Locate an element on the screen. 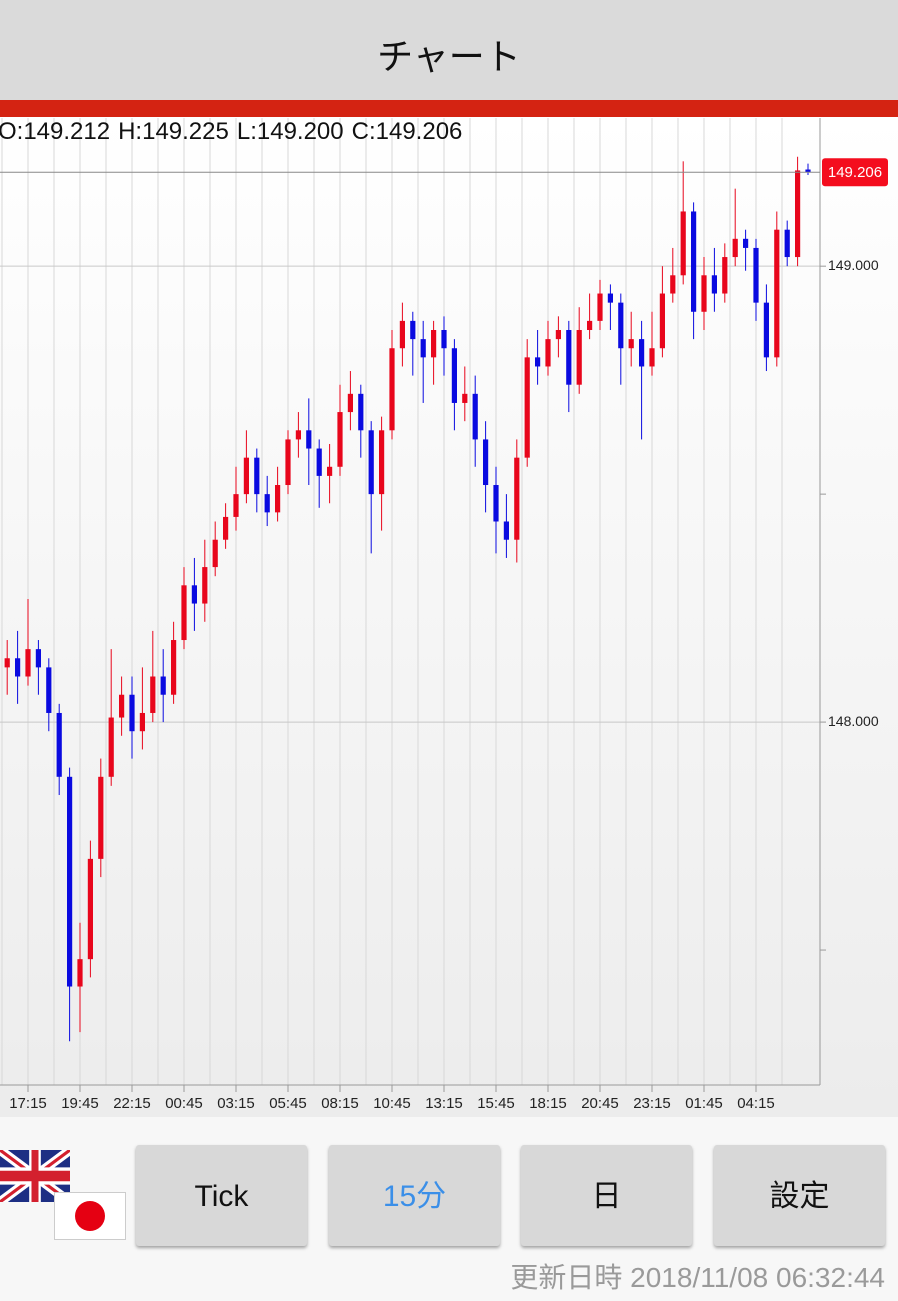 This screenshot has height=1301, width=898. update-time: 更新日時 2018/11/08 06:32:44 is located at coordinates (697, 1276).